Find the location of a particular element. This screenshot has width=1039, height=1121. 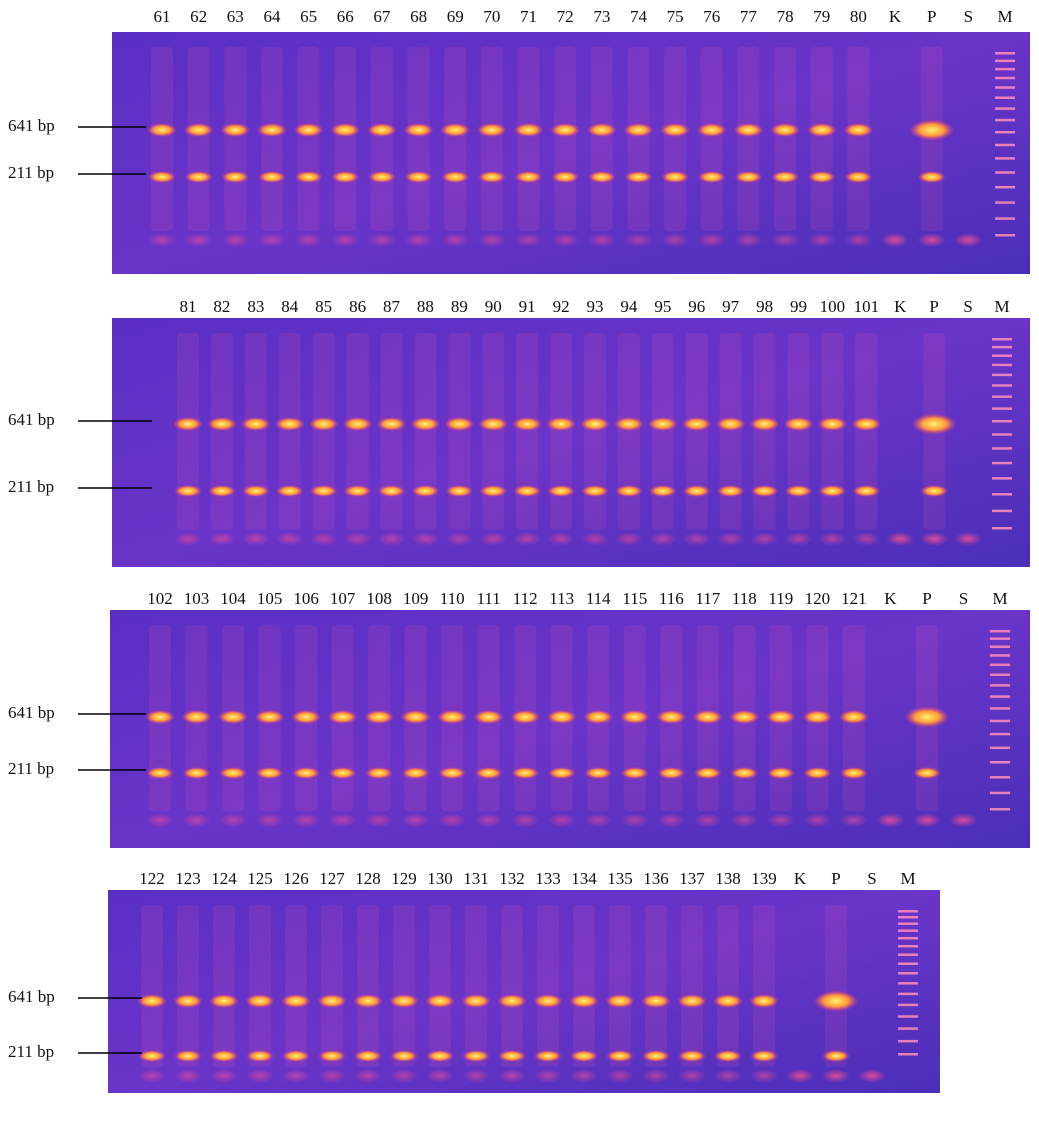

marker-label: 211 bp is located at coordinates (31, 768).